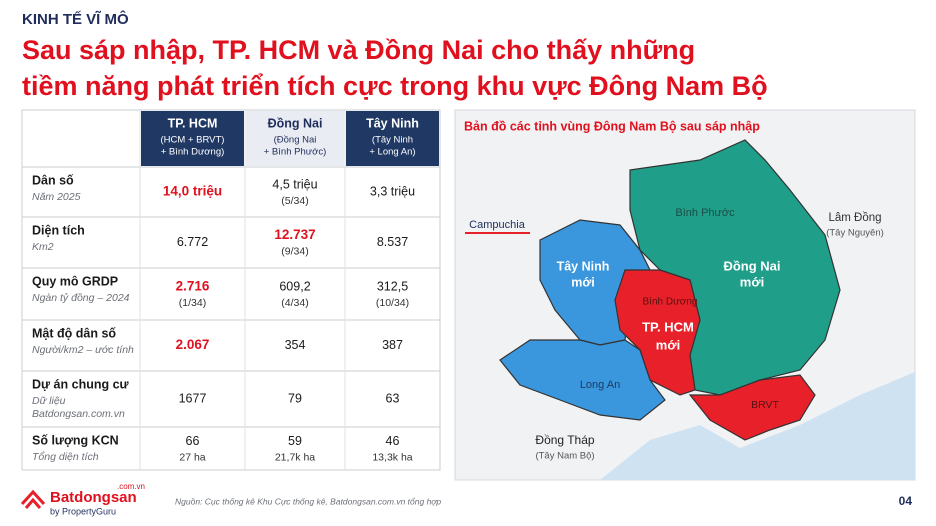 This screenshot has height=526, width=936. What do you see at coordinates (294, 286) in the screenshot?
I see `cell-value: 609,2` at bounding box center [294, 286].